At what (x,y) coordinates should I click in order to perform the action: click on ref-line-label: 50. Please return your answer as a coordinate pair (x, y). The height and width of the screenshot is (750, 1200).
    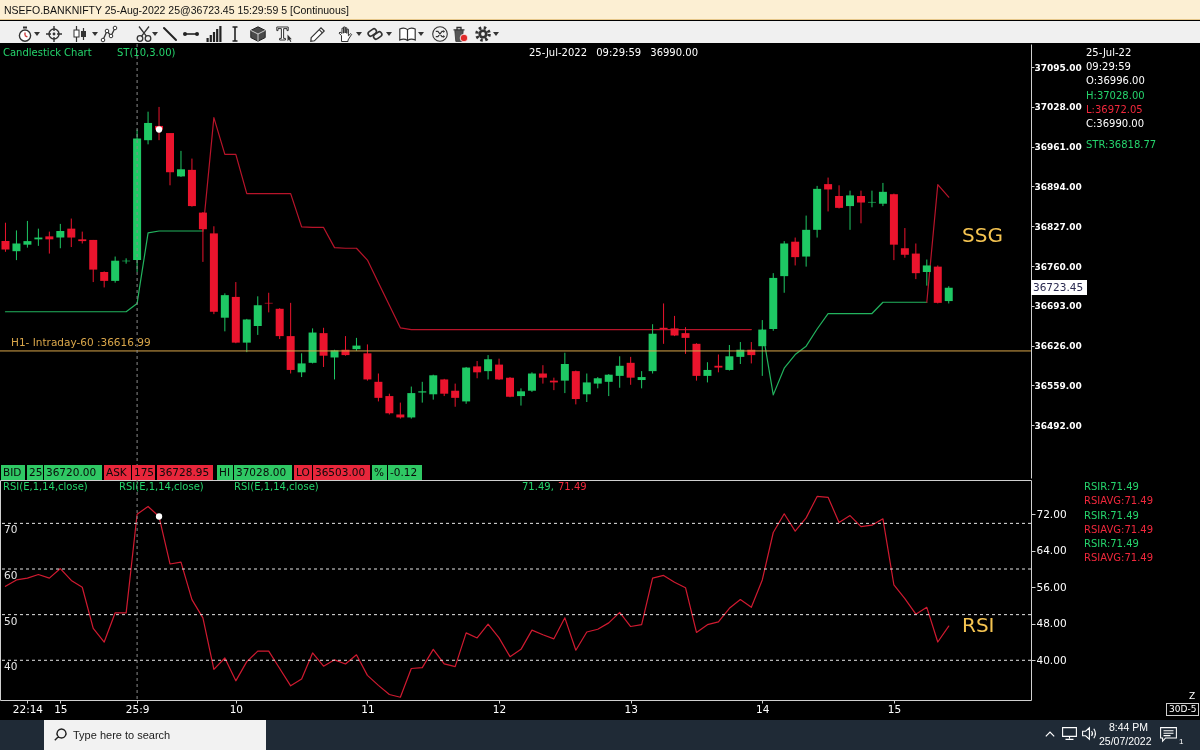
    Looking at the image, I should click on (11, 620).